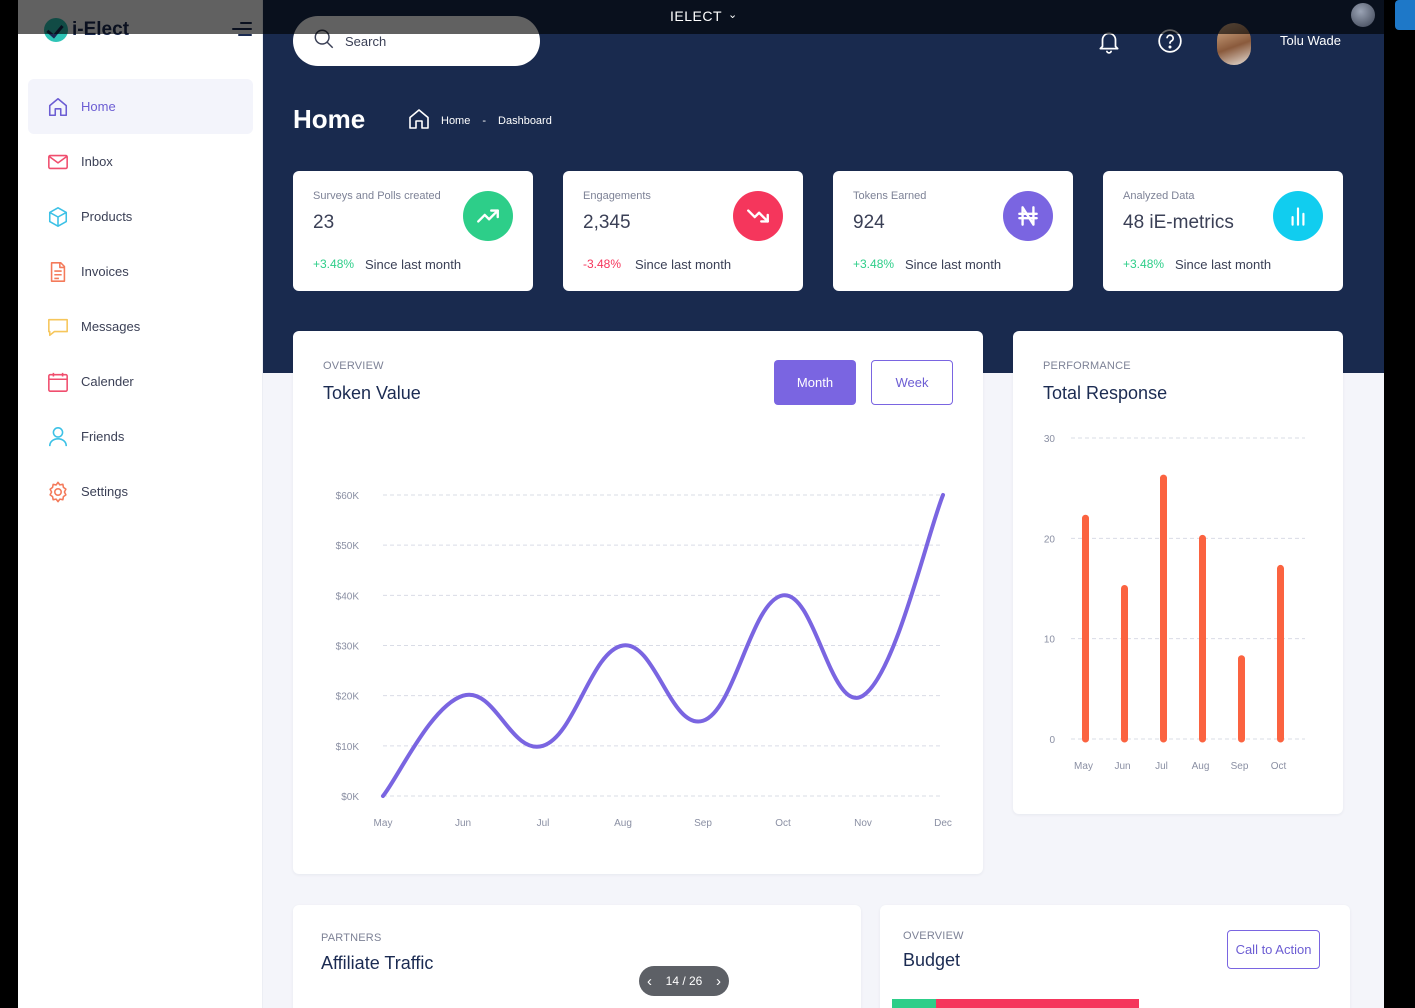  I want to click on sidebar-item-label: Settings, so click(104, 491).